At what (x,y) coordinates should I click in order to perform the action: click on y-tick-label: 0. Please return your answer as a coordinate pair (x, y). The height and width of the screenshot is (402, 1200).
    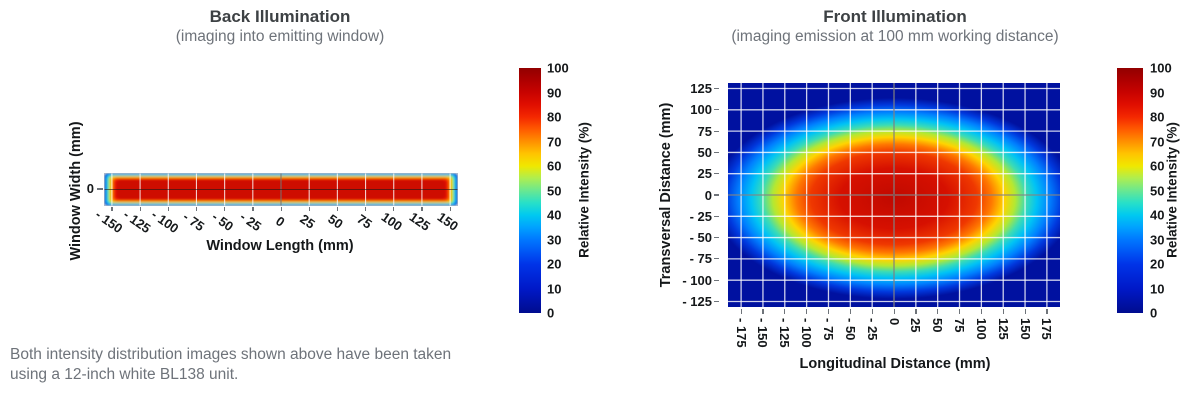
    Looking at the image, I should click on (708, 195).